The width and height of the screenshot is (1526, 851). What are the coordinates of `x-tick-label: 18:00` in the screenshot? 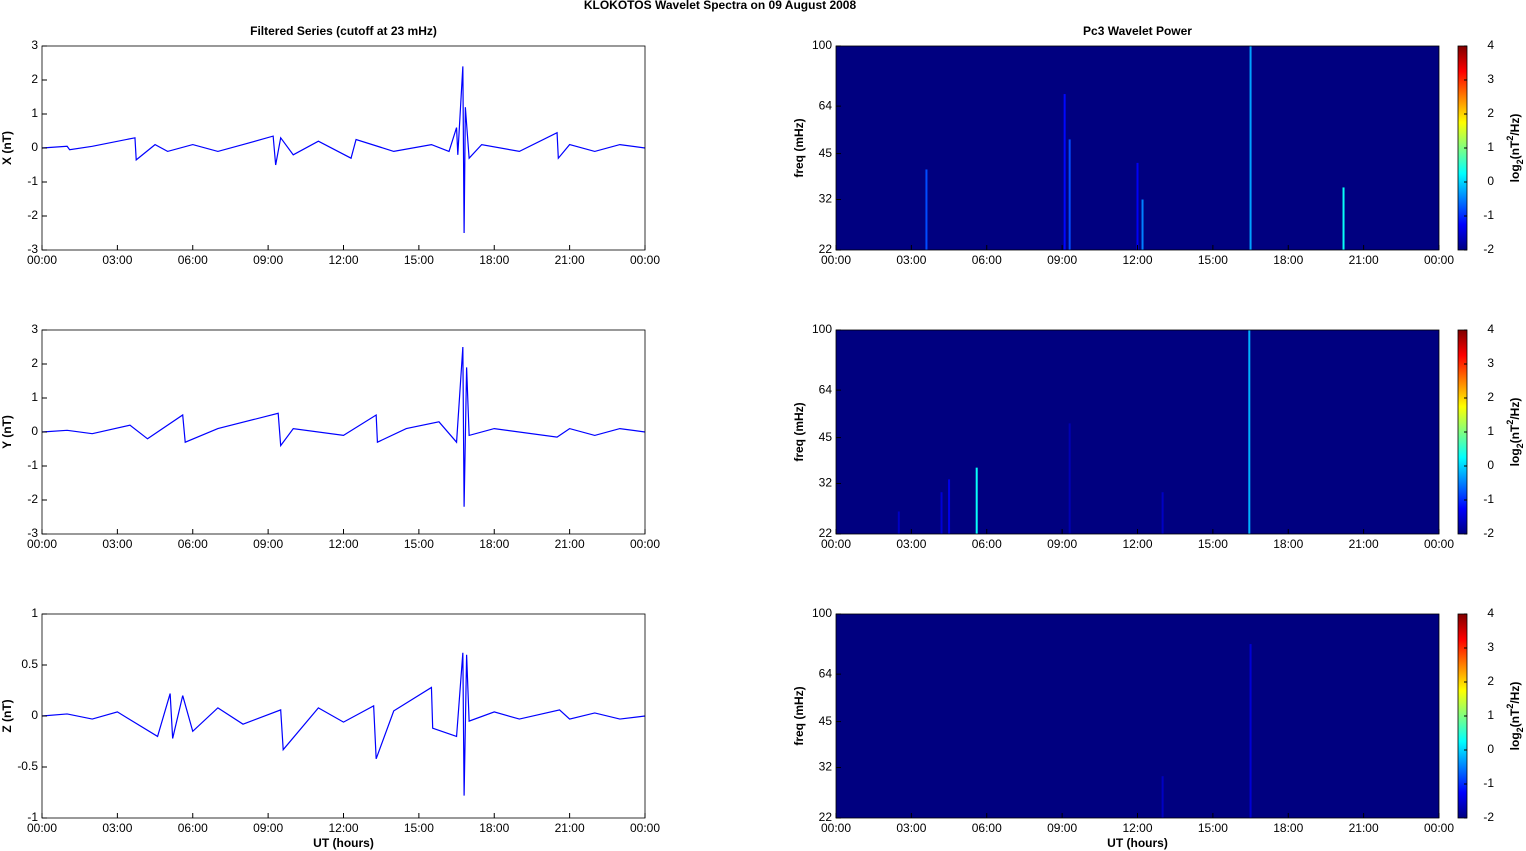 It's located at (1288, 260).